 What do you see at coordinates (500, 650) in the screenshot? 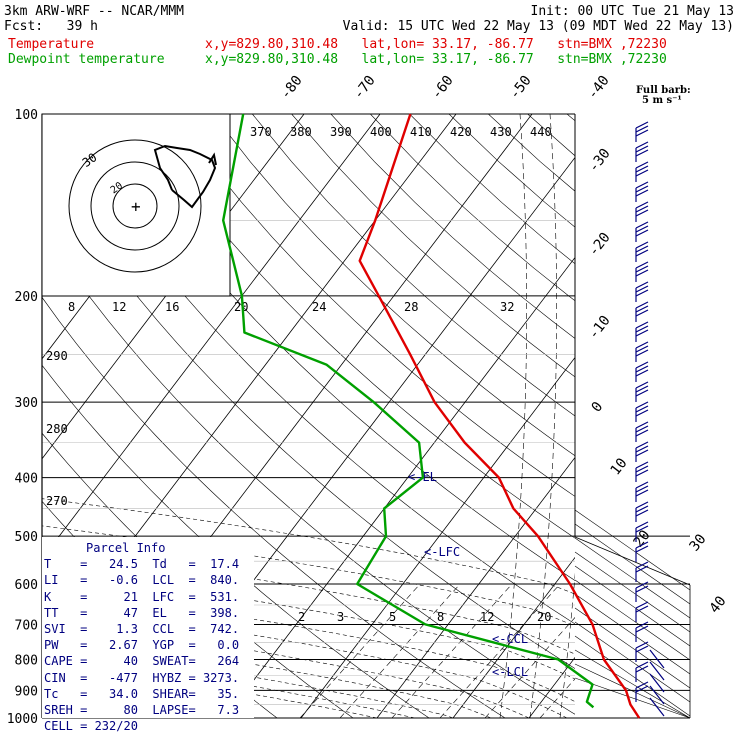
I see `mixing-ratio-line` at bounding box center [500, 650].